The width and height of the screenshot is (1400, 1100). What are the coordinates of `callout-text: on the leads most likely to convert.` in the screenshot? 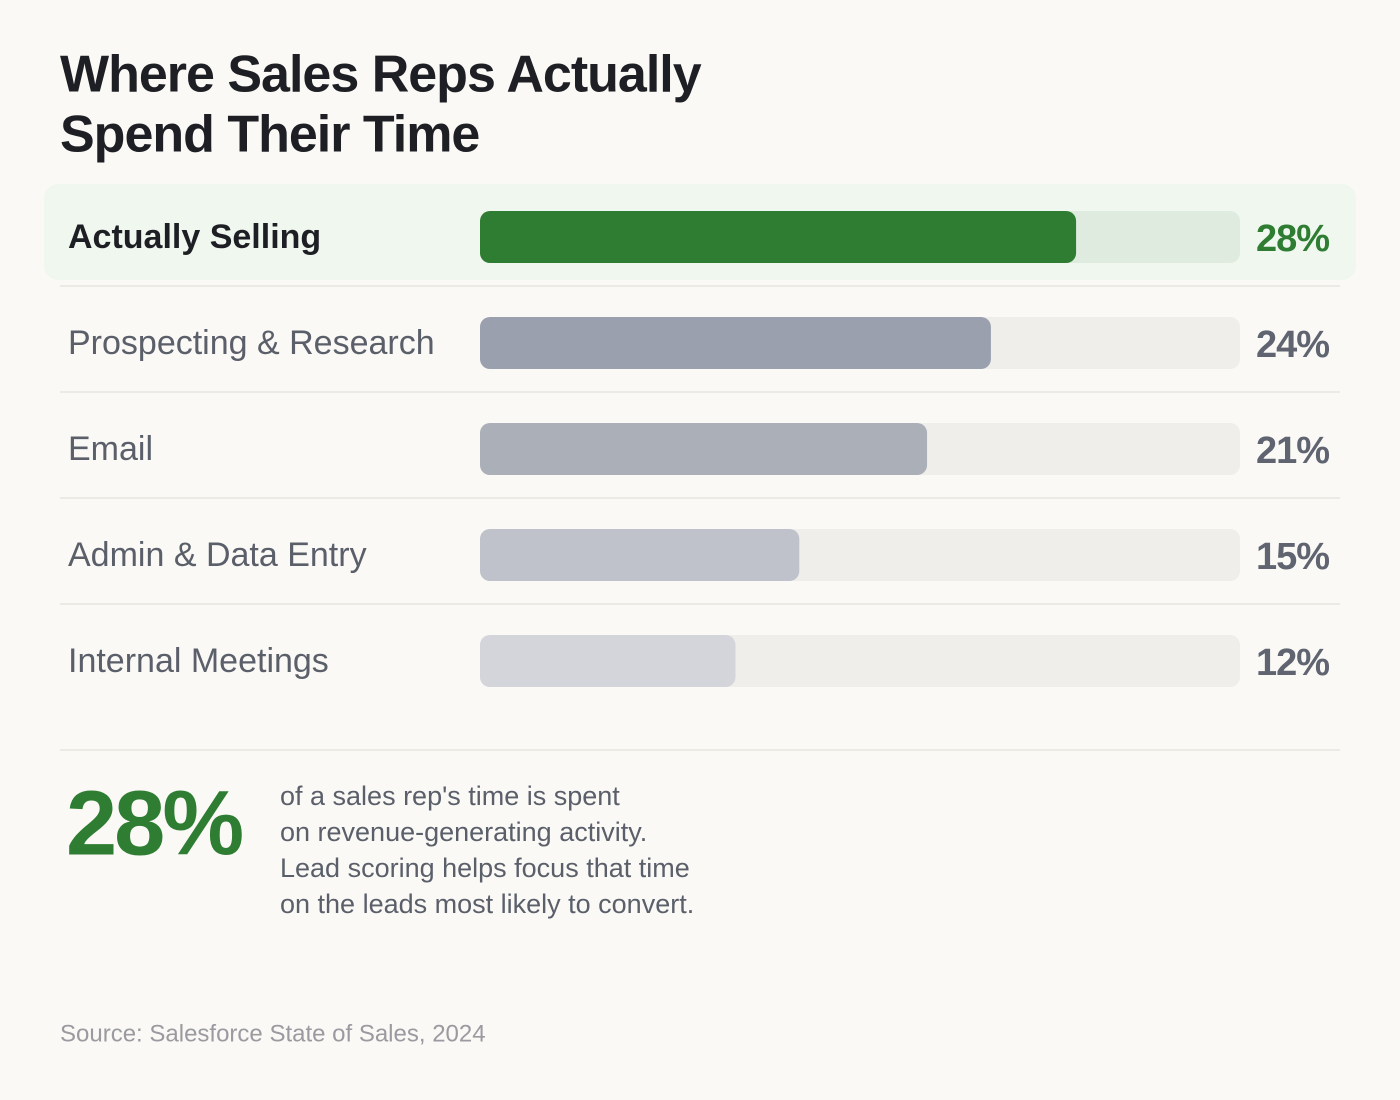 It's located at (487, 904).